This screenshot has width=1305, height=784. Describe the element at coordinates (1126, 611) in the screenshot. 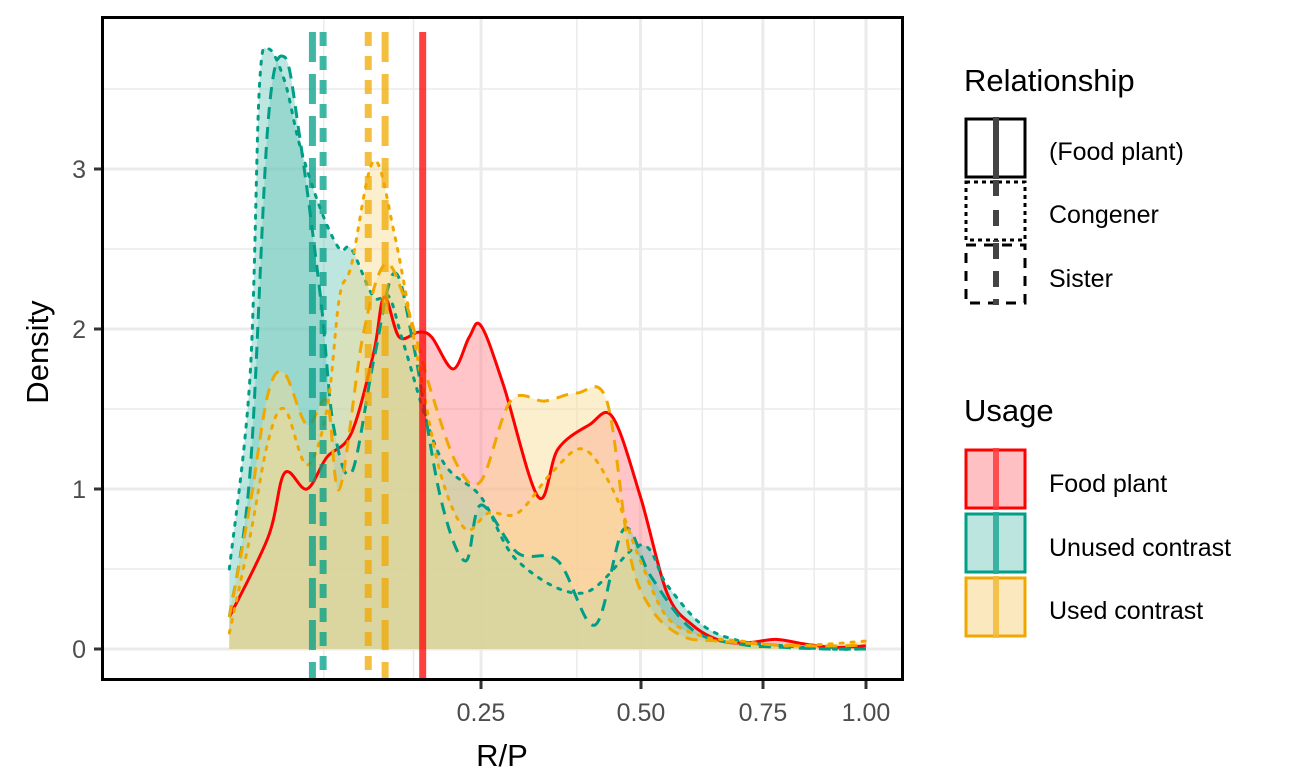

I see `legend-label-used-contrast: Used contrast` at that location.